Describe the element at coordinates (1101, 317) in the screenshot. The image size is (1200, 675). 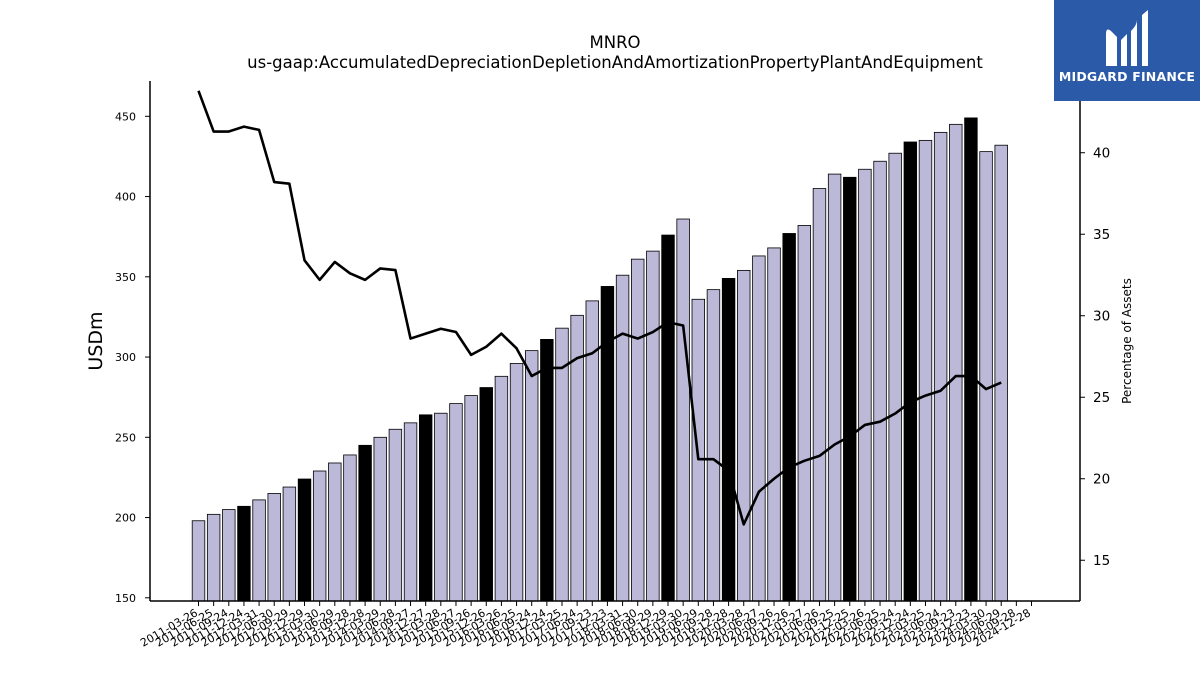
I see `y2-tick-label: 30` at that location.